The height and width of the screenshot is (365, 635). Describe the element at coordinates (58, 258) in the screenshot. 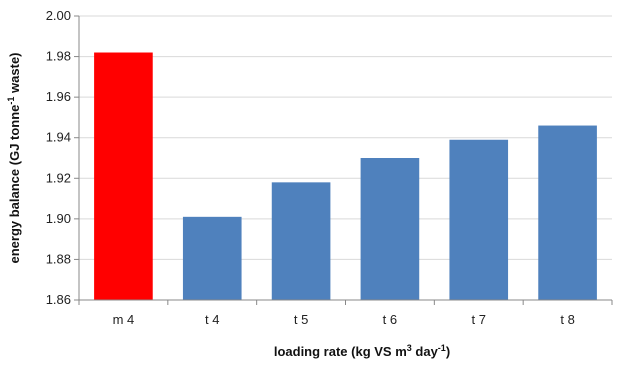

I see `y-tick-label: 1.88` at that location.